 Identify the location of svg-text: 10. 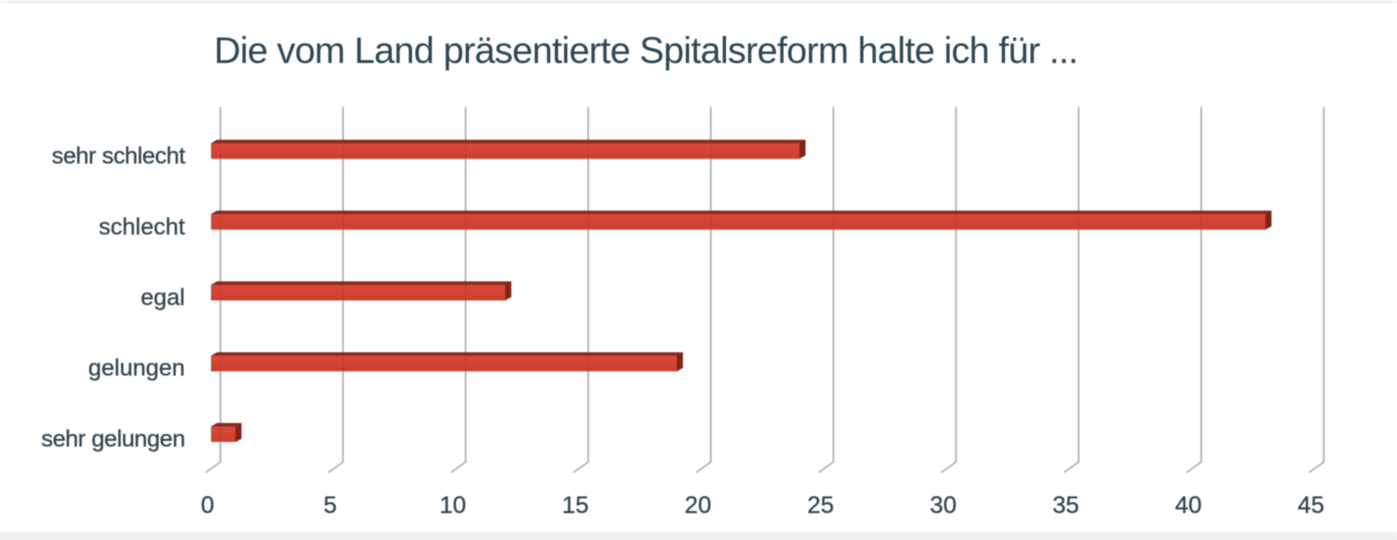
(452, 505).